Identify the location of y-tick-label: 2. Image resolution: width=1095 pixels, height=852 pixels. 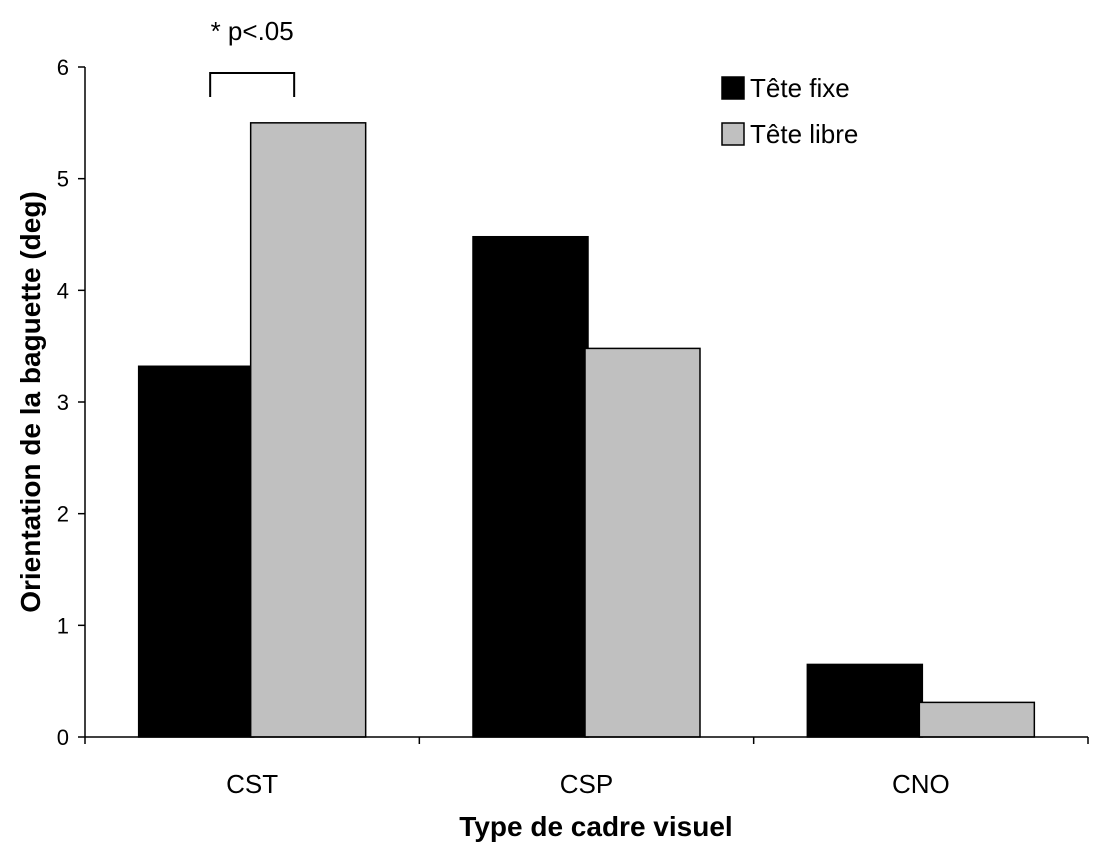
(63, 514).